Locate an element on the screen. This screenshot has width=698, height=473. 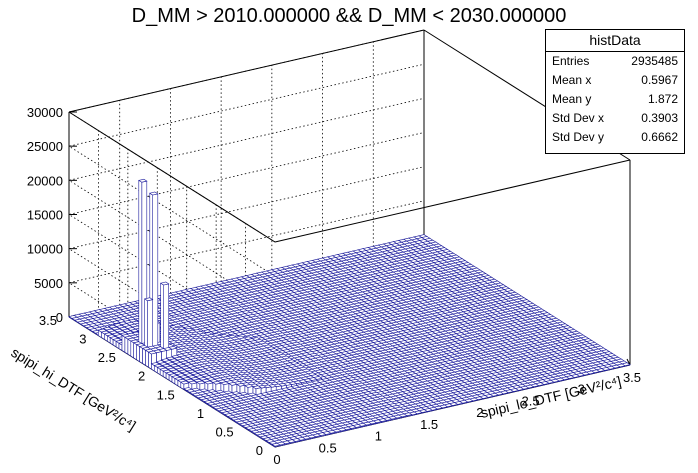
chart-title: D_MM > 2010.000000 && D_MM < 2030.000000 is located at coordinates (349, 16).